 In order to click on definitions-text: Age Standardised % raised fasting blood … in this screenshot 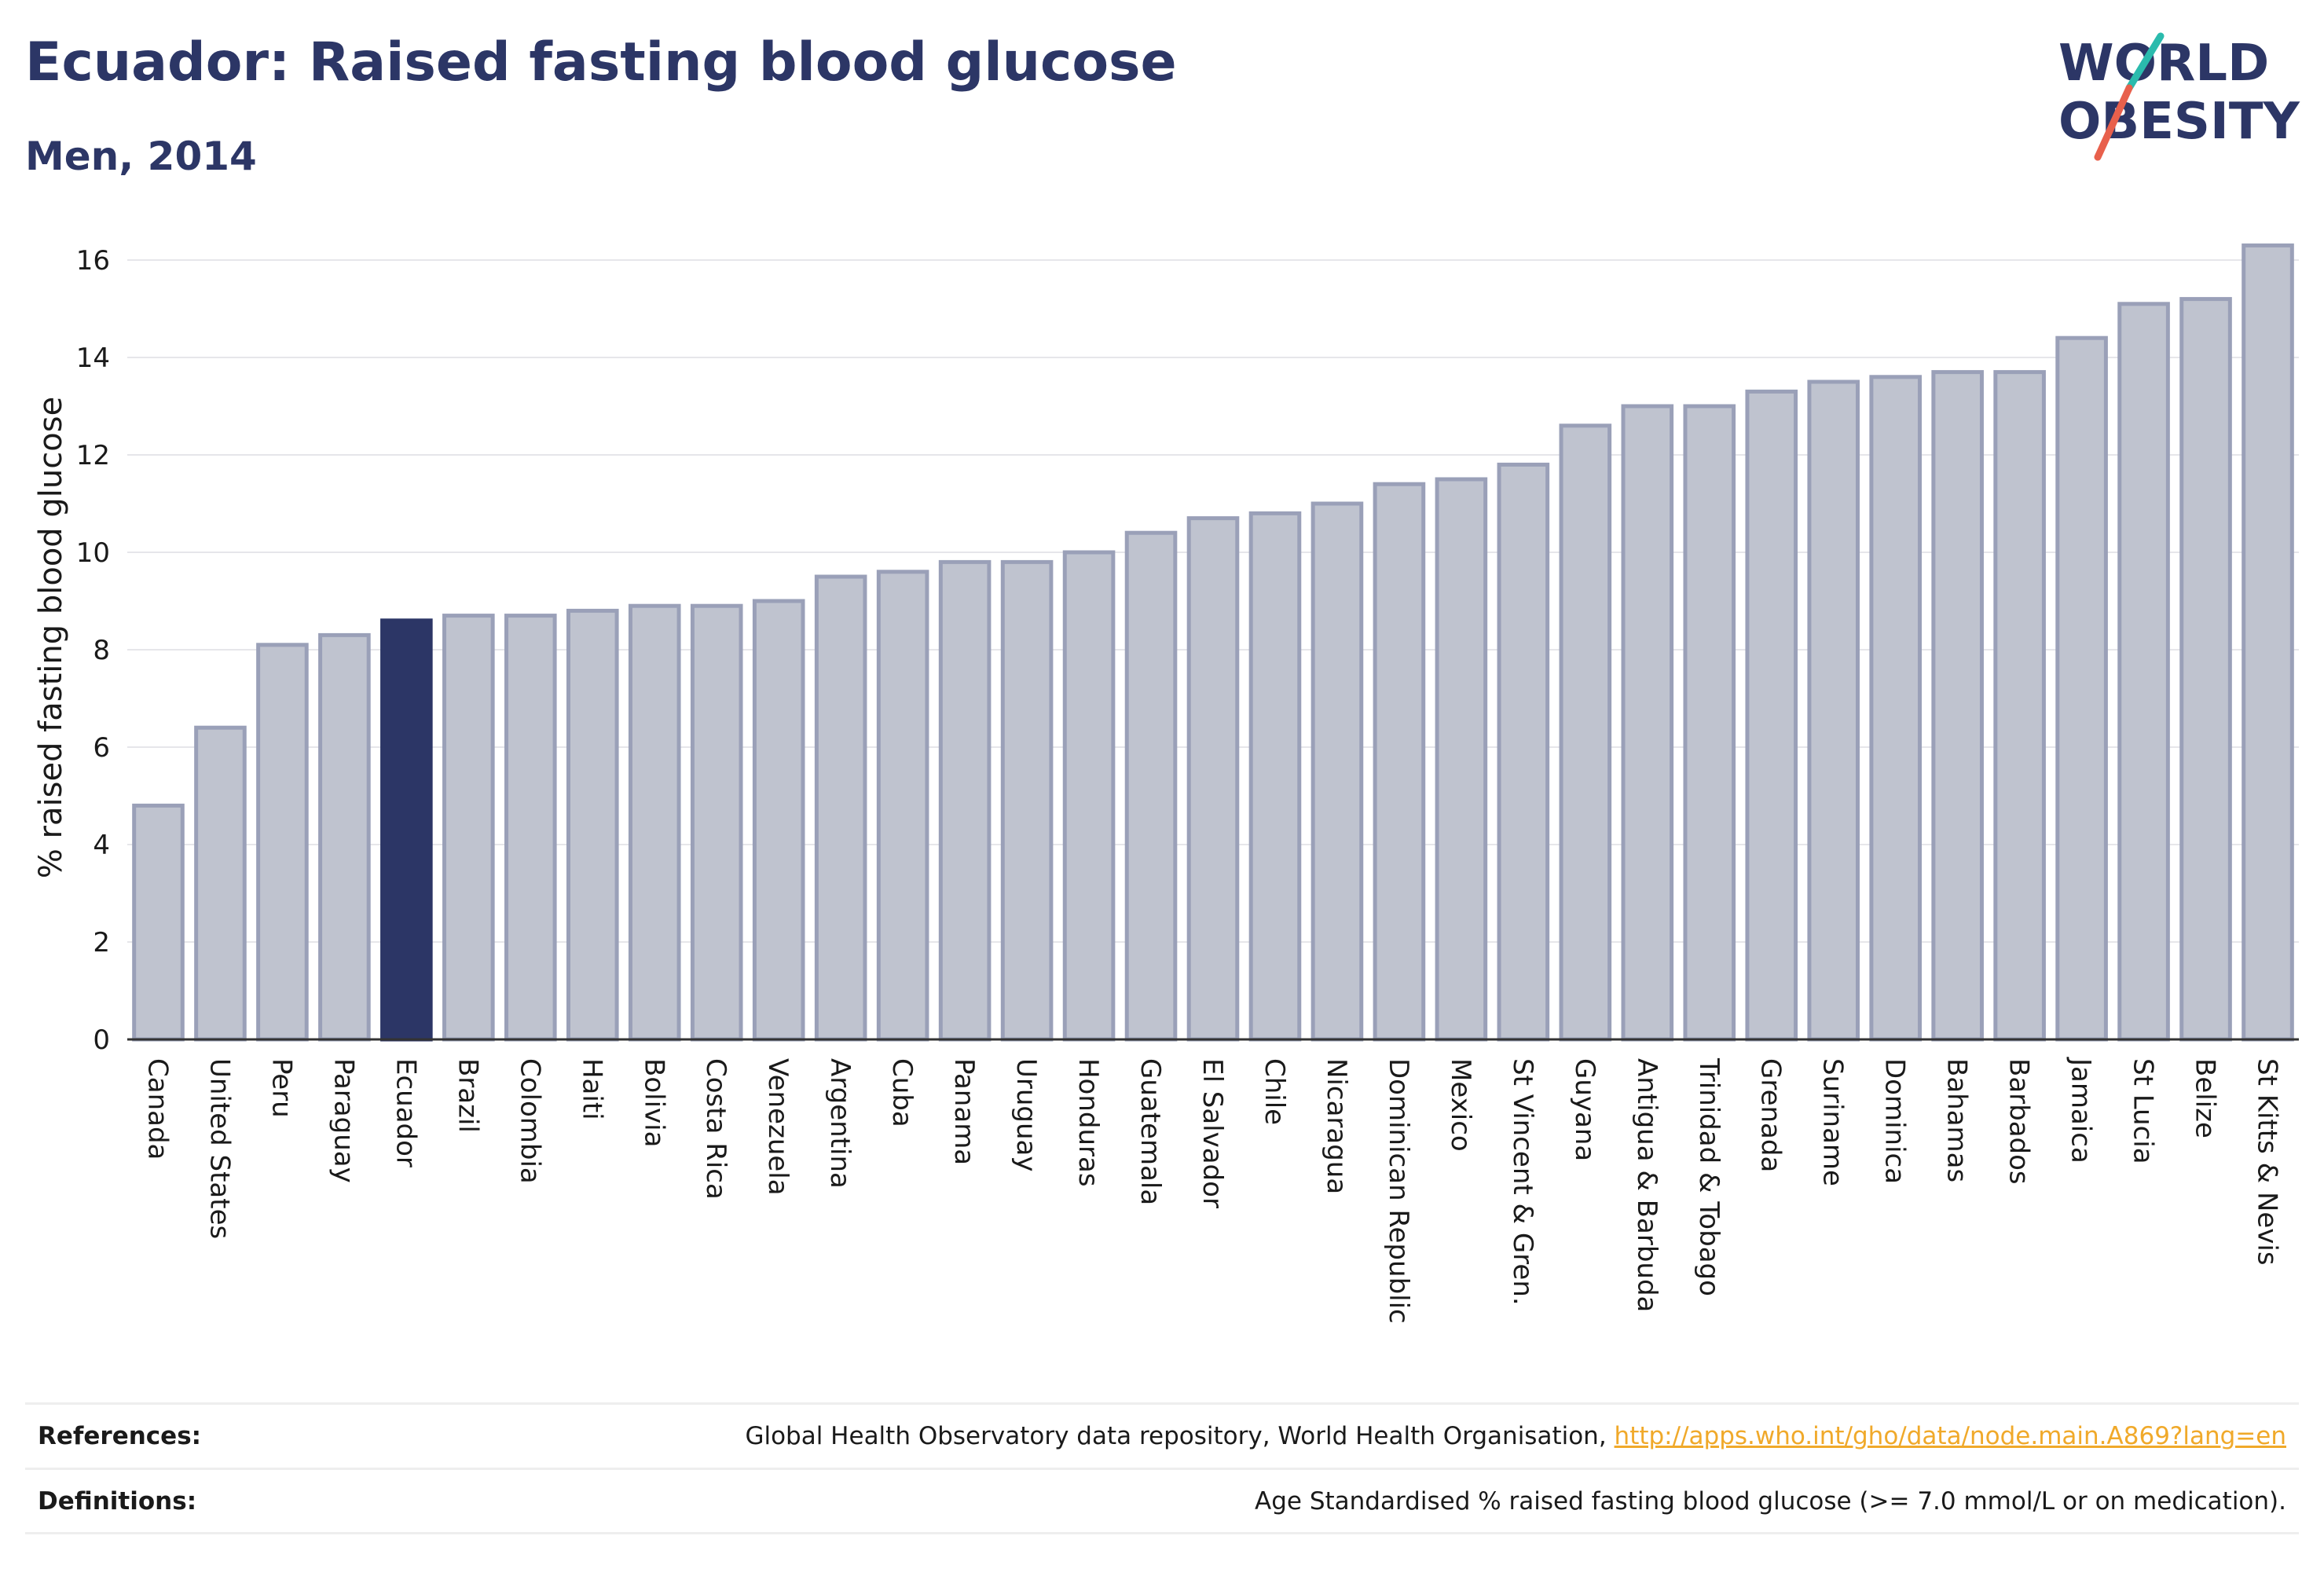, I will do `click(1770, 1501)`.